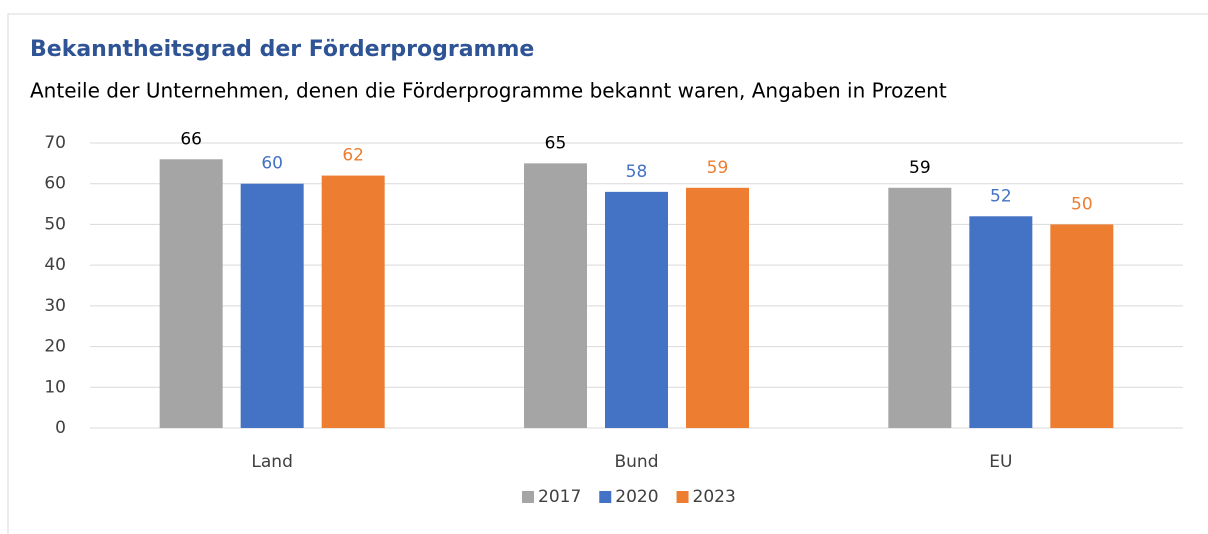 This screenshot has height=534, width=1208. What do you see at coordinates (1001, 196) in the screenshot?
I see `data-label: 52` at bounding box center [1001, 196].